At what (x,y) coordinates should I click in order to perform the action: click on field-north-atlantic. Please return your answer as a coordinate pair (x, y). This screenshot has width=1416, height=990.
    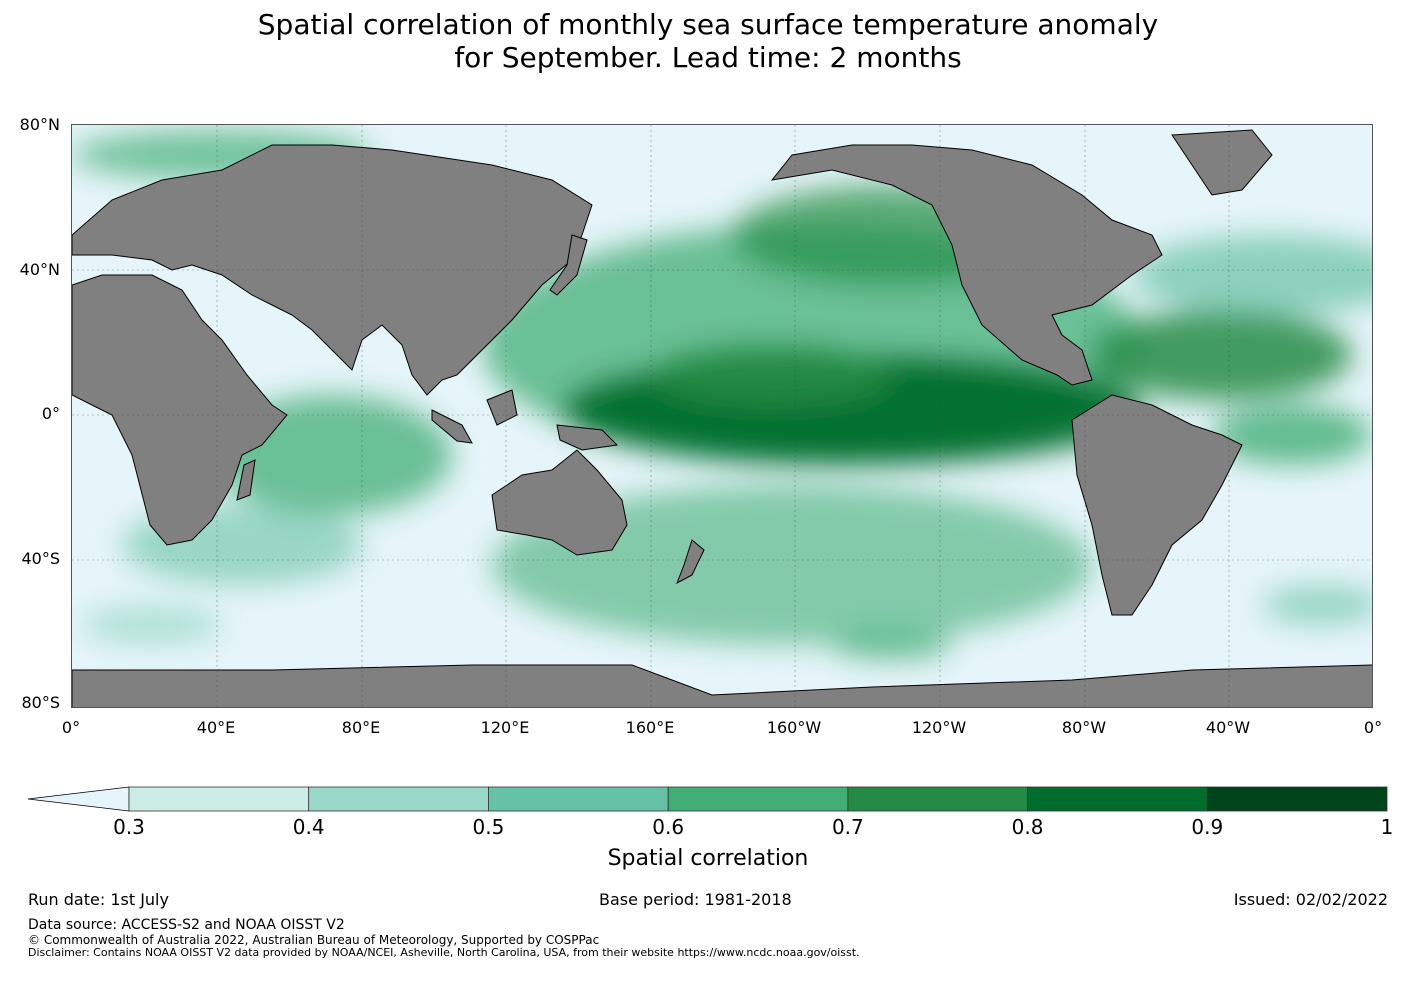
    Looking at the image, I should click on (1252, 275).